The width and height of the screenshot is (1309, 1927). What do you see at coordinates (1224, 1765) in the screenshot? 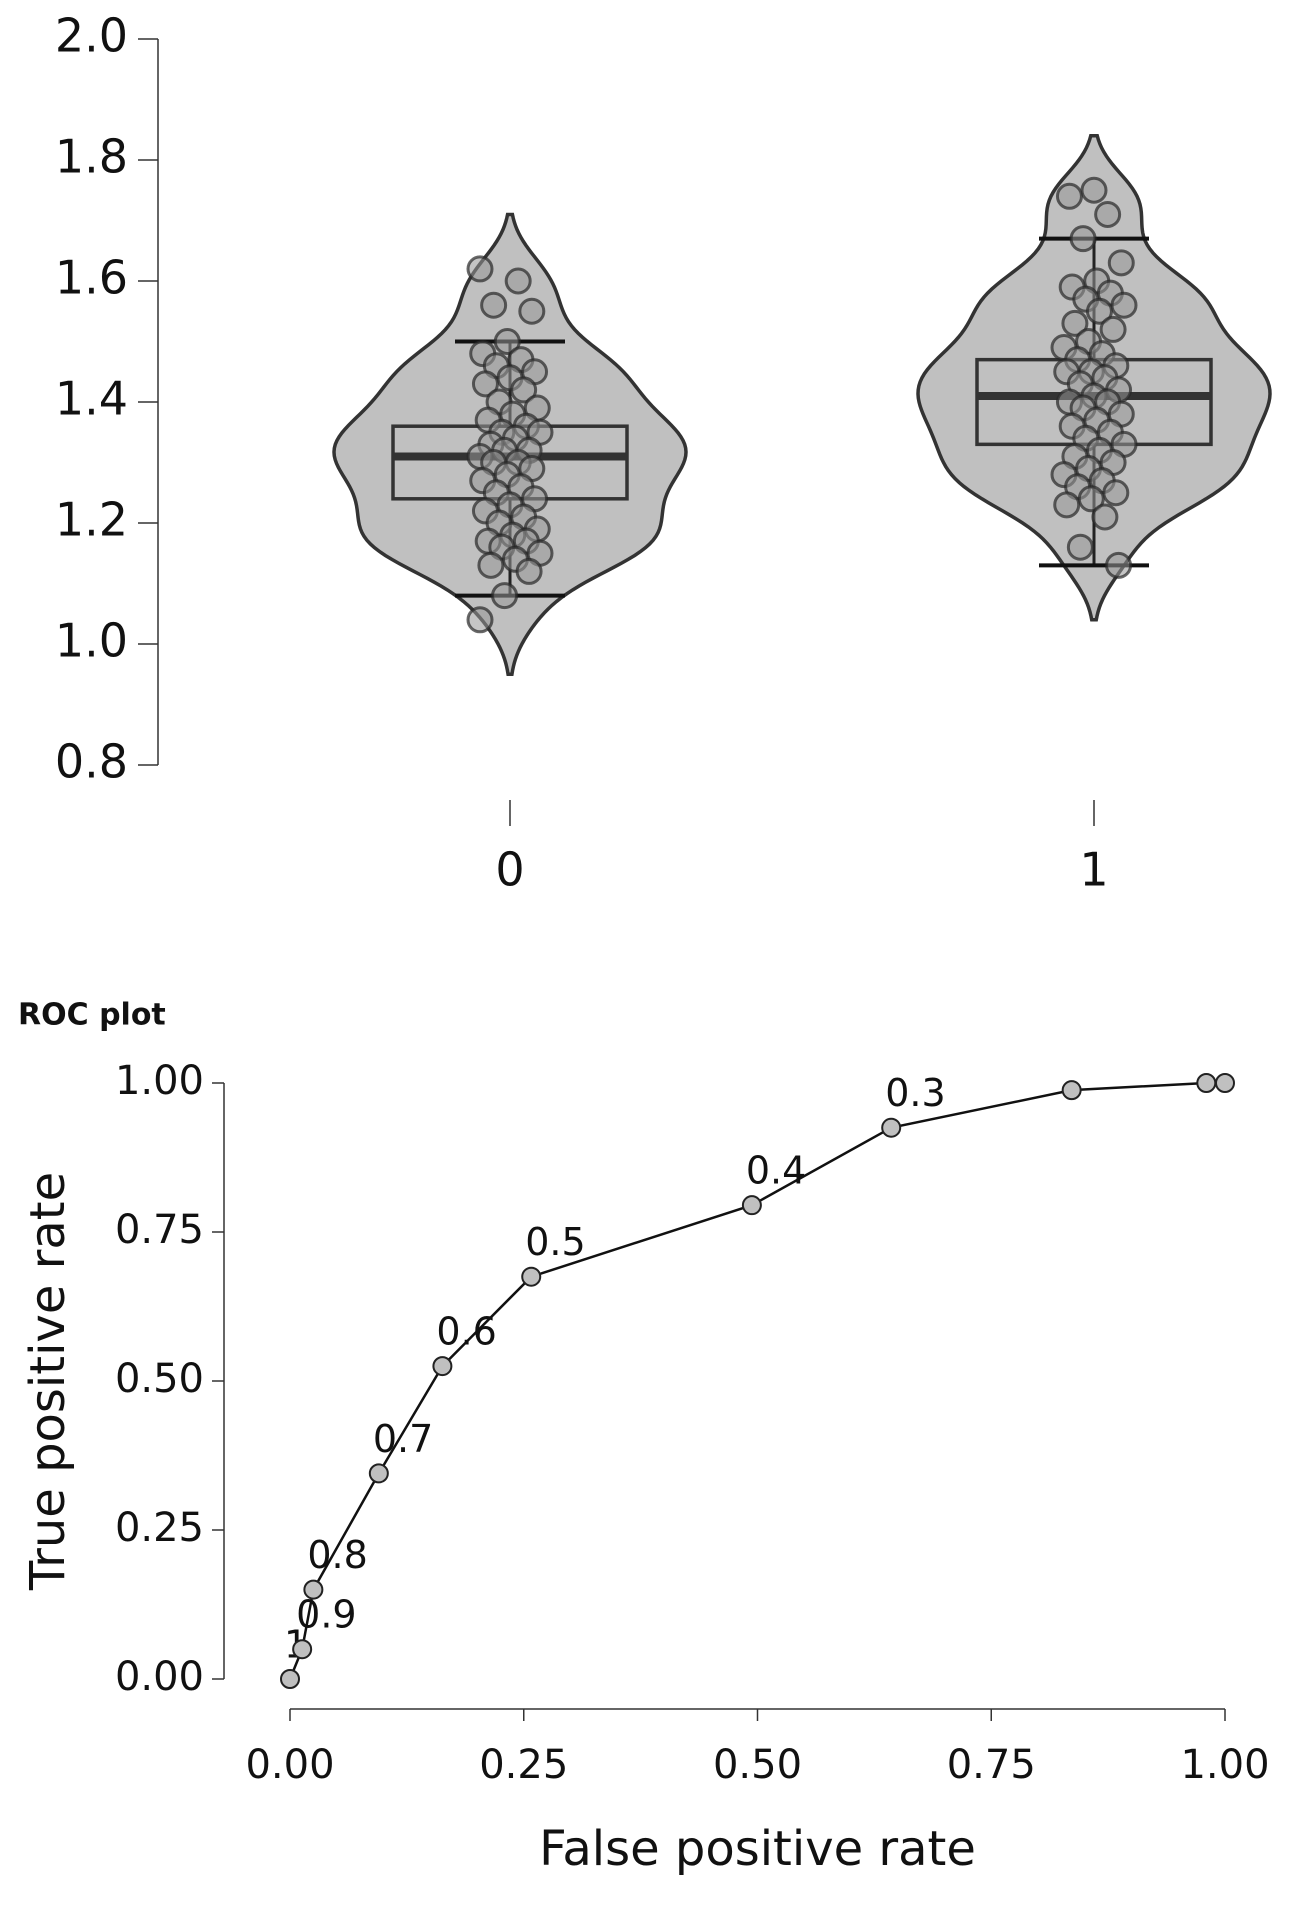
I see `x-tick-label: 1.00` at bounding box center [1224, 1765].